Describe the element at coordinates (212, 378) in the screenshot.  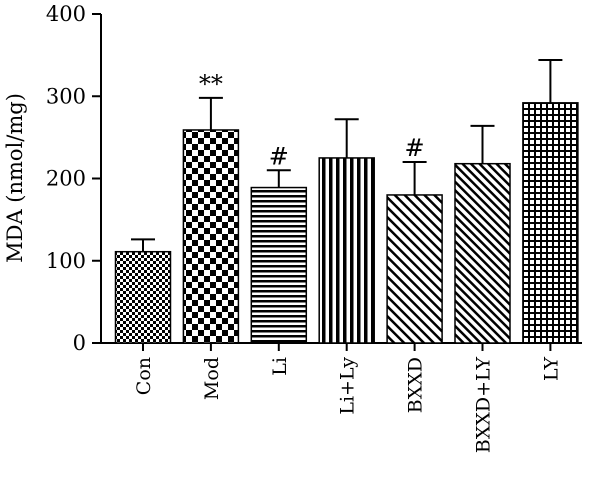
I see `x-tick-label: Mod` at that location.